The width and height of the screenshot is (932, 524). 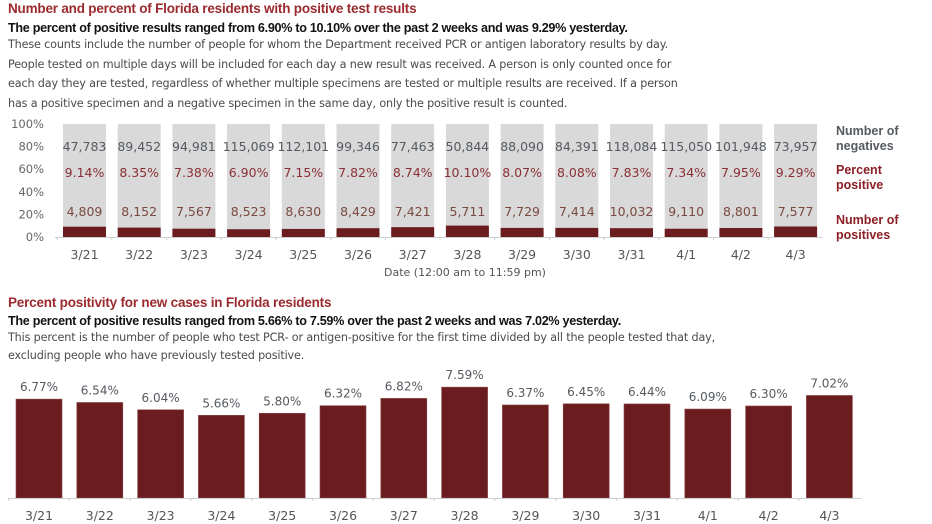 What do you see at coordinates (85, 146) in the screenshot?
I see `label-negatives: 47,783` at bounding box center [85, 146].